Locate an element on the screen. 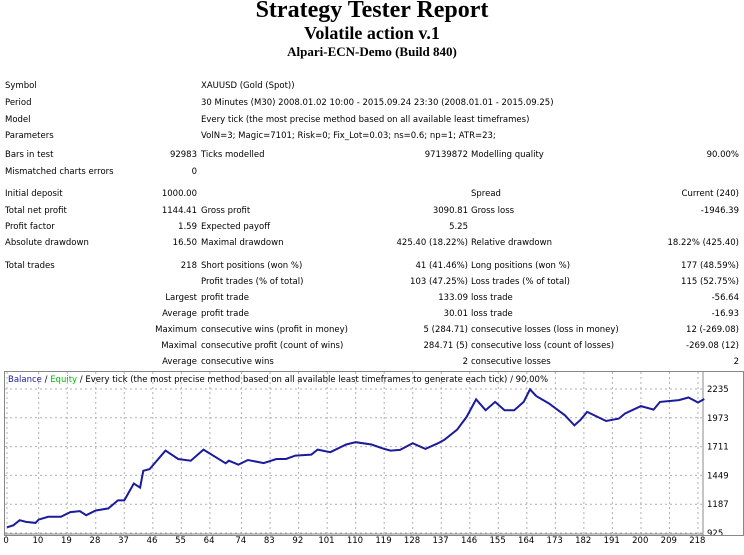 The image size is (744, 555). x-tick-label: 74 is located at coordinates (241, 541).